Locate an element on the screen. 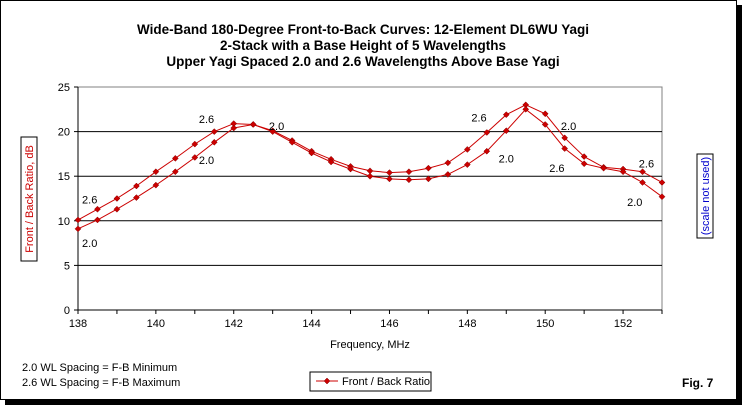 The image size is (744, 407). x-tick-label: 146 is located at coordinates (389, 324).